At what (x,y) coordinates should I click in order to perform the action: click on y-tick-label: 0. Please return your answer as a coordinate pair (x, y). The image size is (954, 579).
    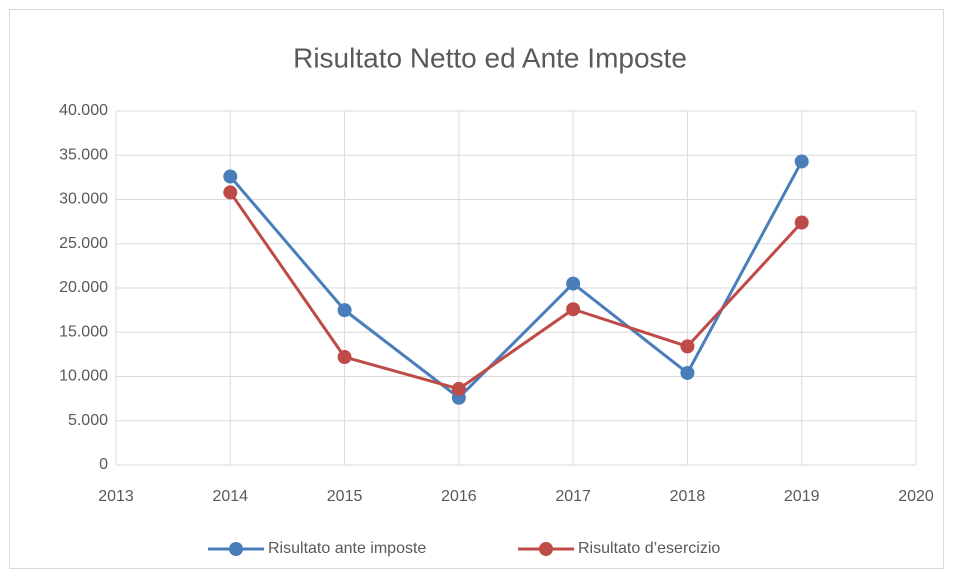
    Looking at the image, I should click on (103, 464).